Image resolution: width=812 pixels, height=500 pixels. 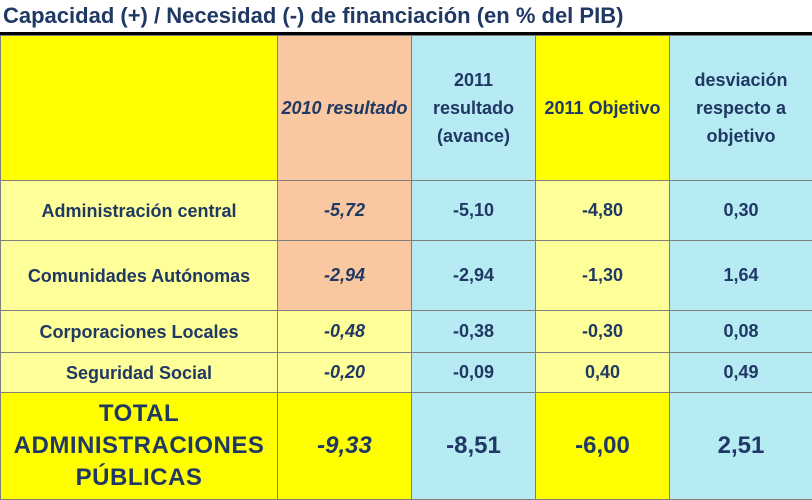 I want to click on header-corner-cell, so click(x=139, y=108).